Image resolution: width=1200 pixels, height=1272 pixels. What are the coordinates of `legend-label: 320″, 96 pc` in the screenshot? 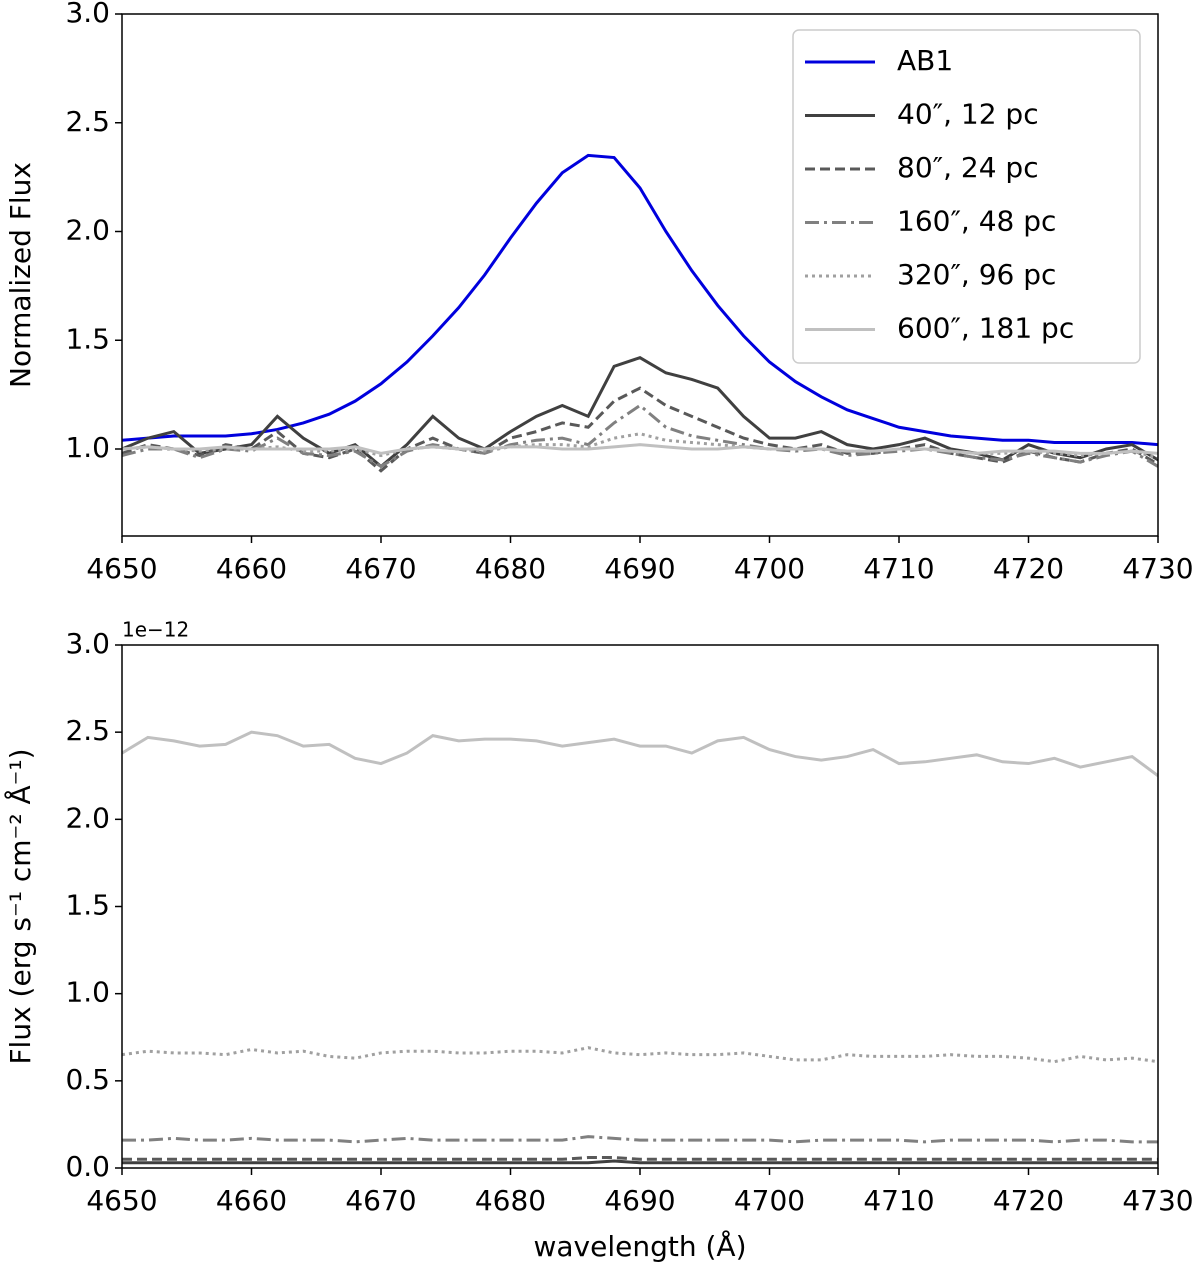 It's located at (976, 274).